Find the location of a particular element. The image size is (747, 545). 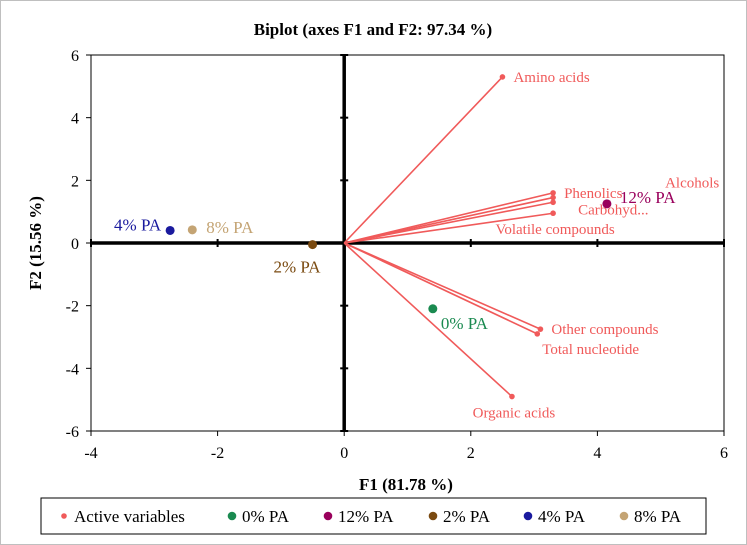

y-tick-label: 2 is located at coordinates (75, 181).